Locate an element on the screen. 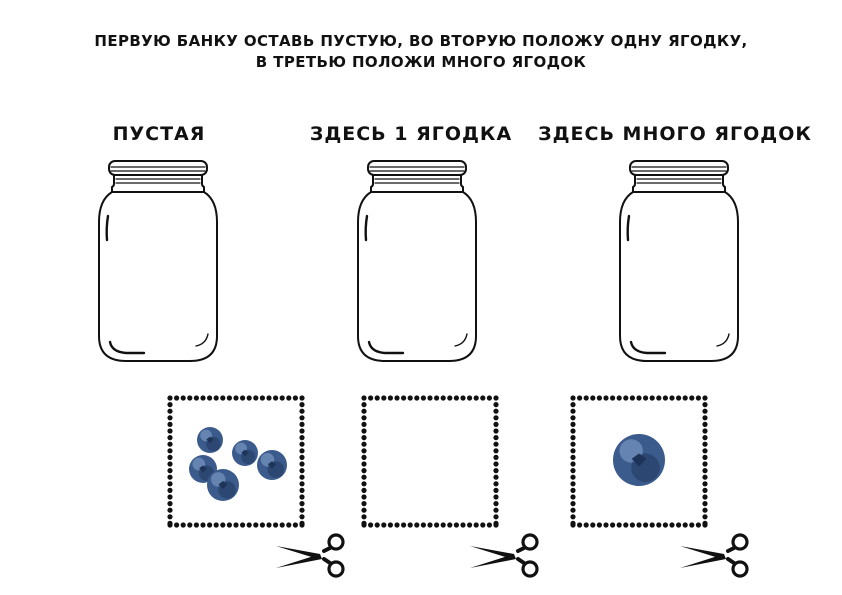  jar-one-berry is located at coordinates (417, 260).